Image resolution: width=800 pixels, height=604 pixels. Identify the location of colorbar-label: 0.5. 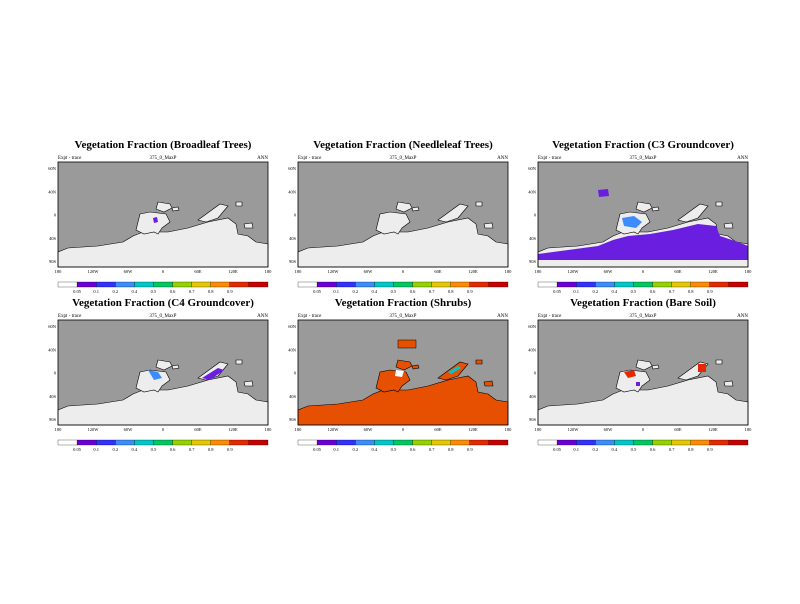
(634, 291).